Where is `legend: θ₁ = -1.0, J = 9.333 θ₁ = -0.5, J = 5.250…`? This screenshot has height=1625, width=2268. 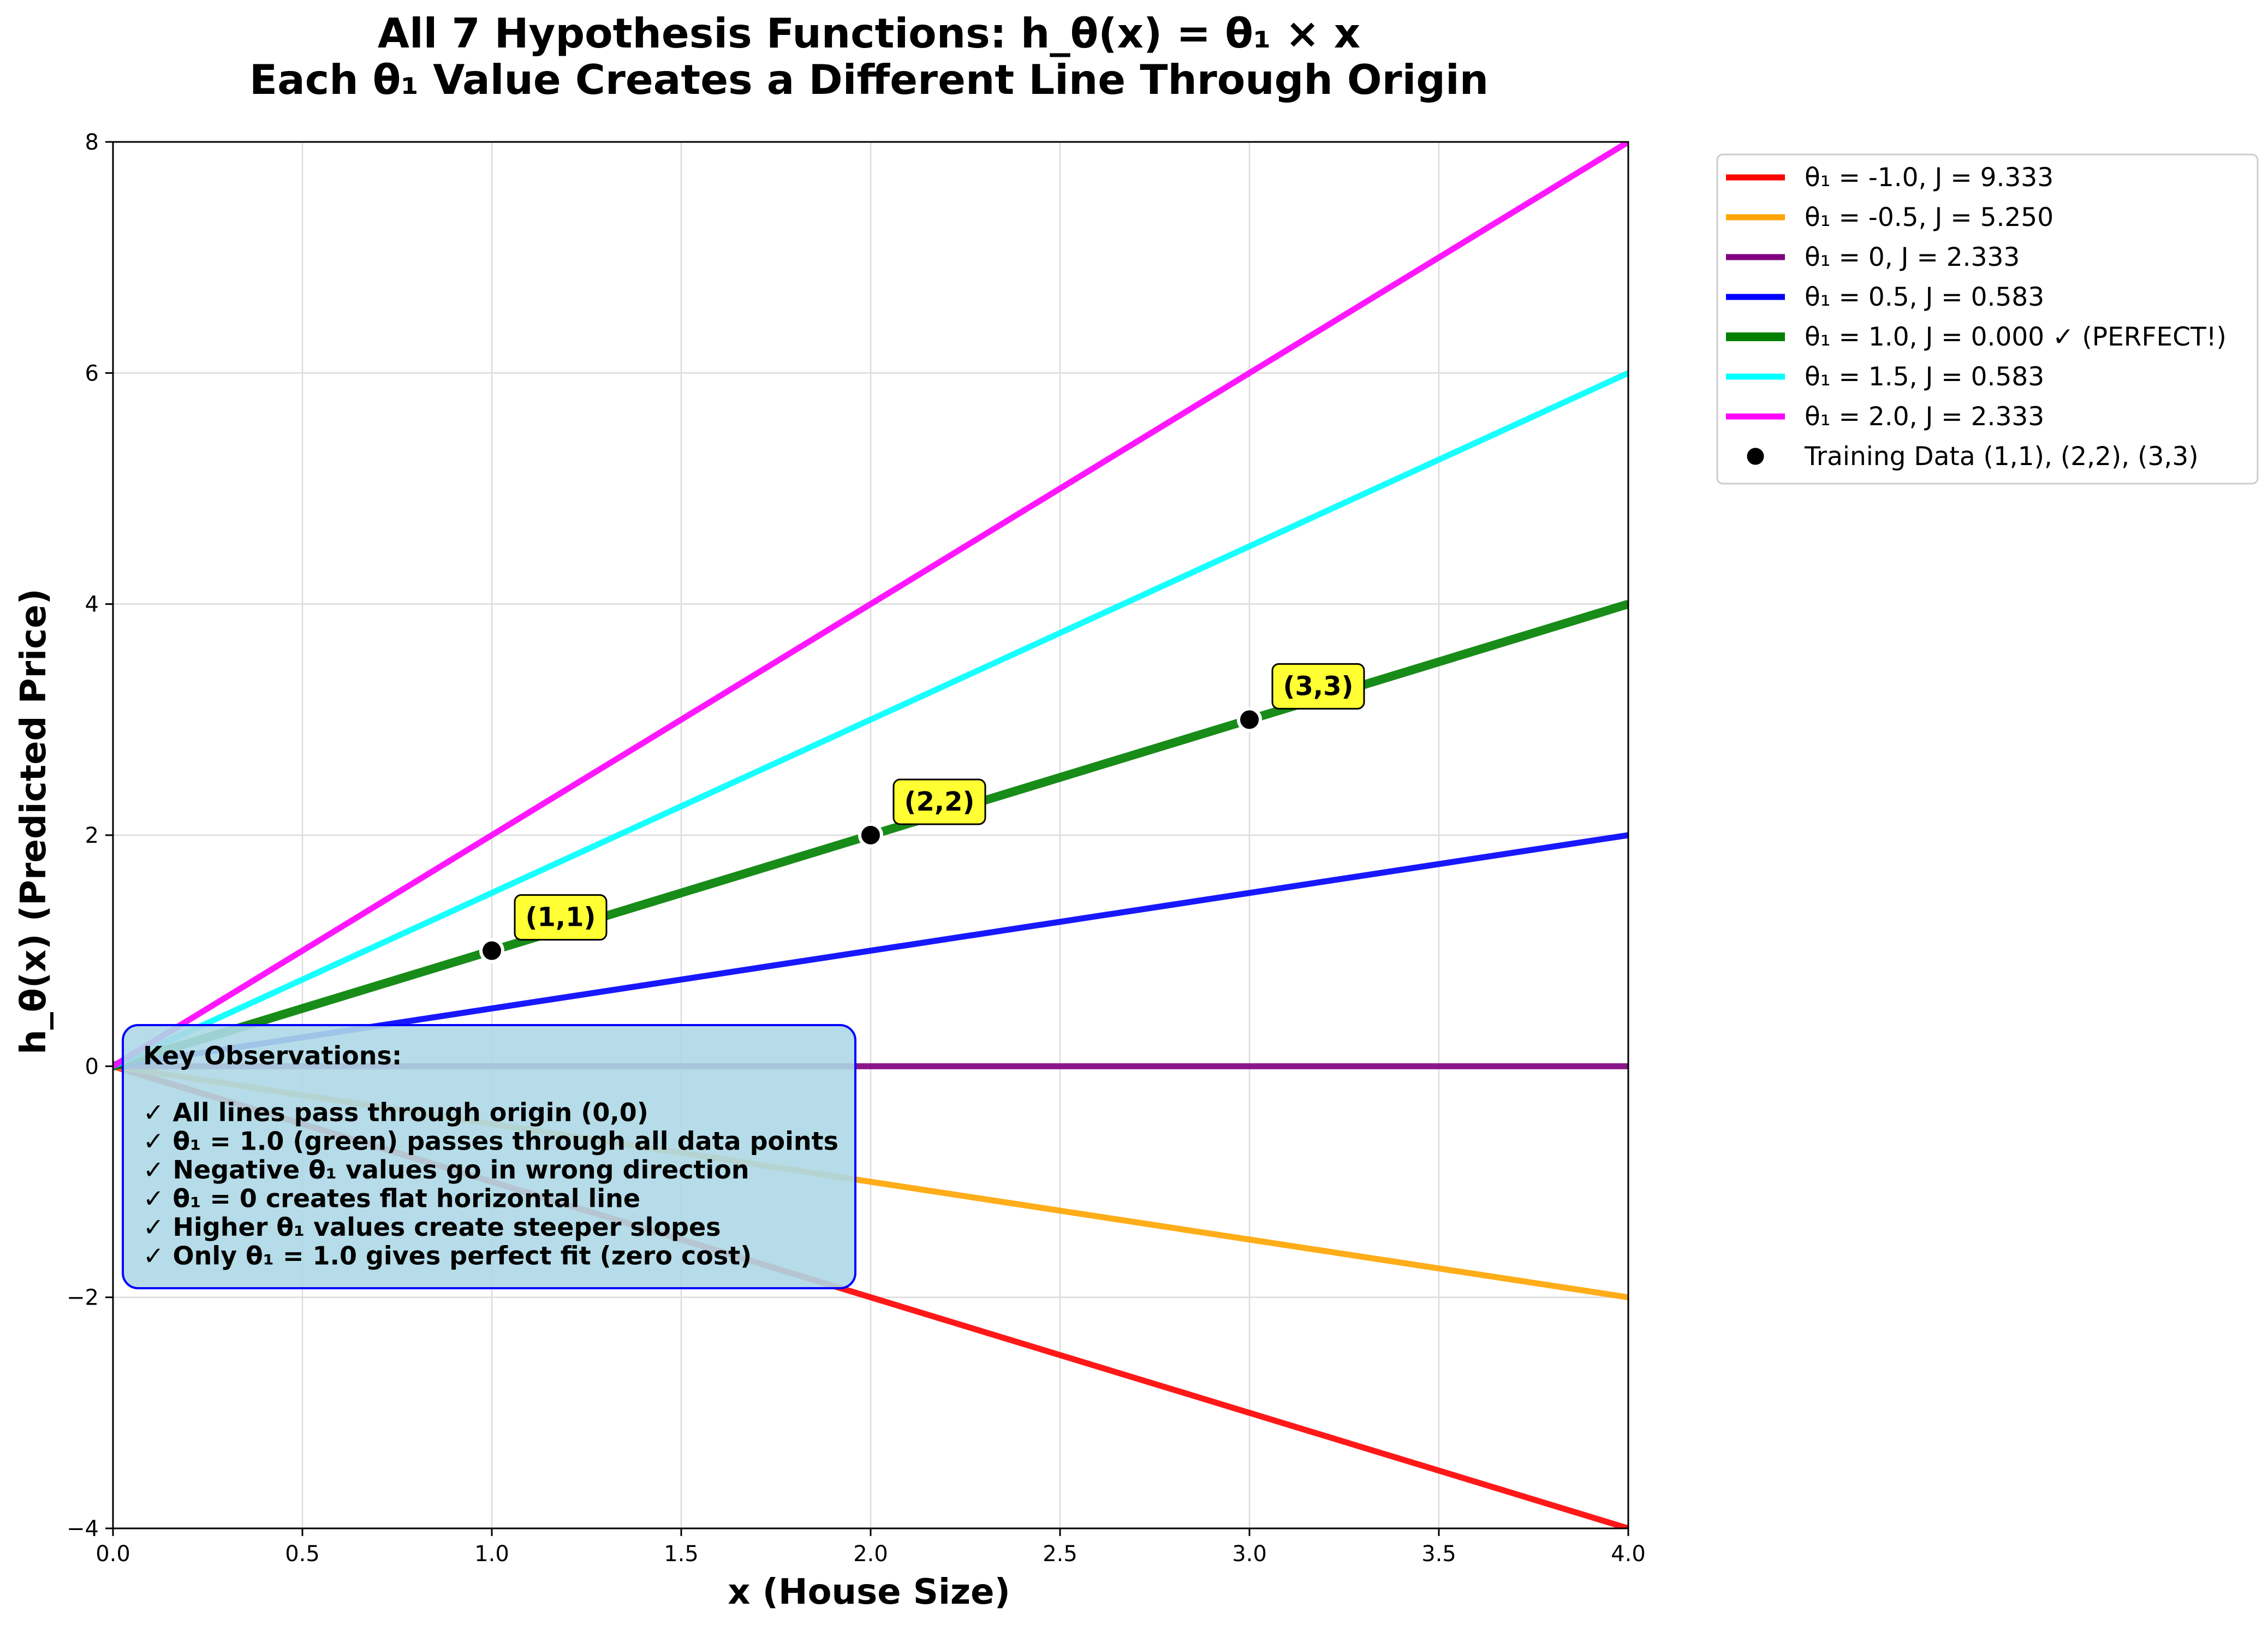 legend: θ₁ = -1.0, J = 9.333 θ₁ = -0.5, J = 5.250… is located at coordinates (1987, 319).